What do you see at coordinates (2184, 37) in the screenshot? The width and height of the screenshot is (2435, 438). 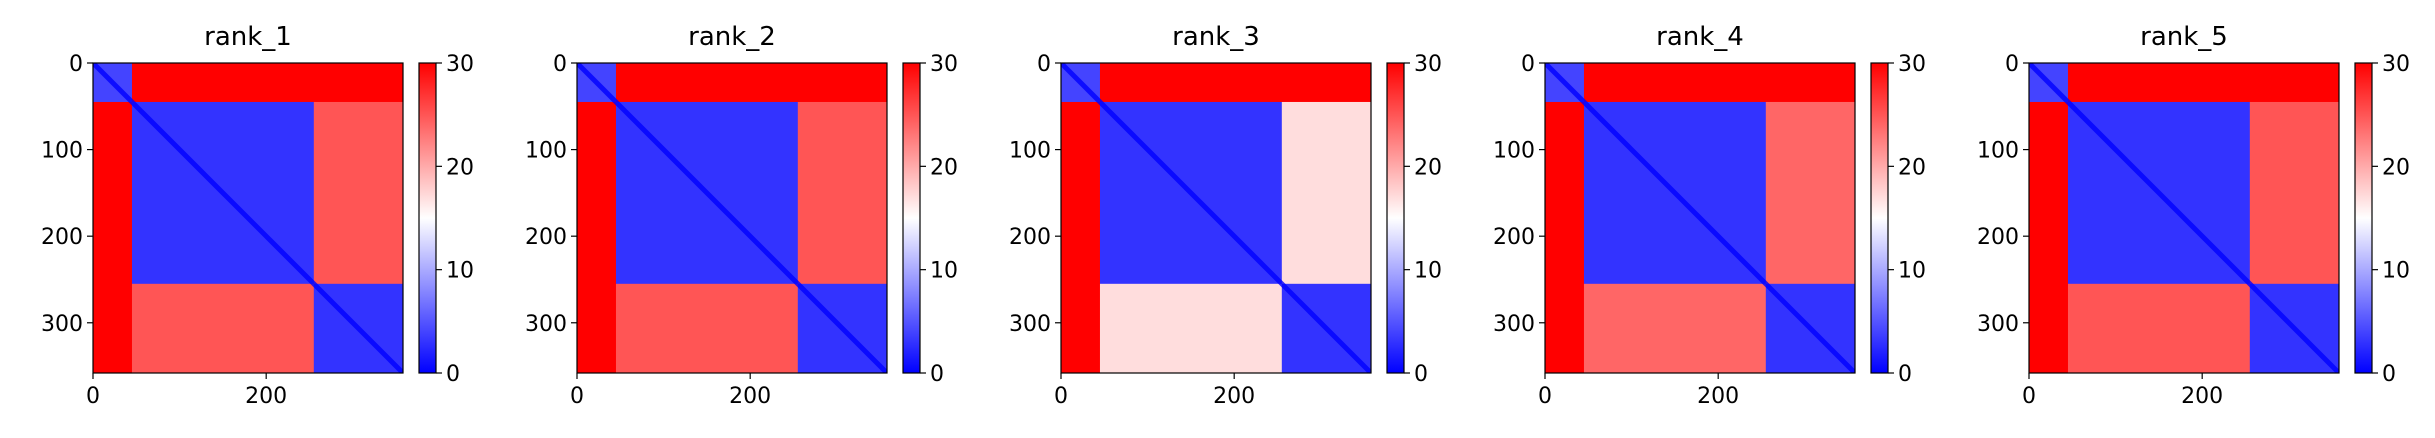 I see `subplot-title: rank_5` at bounding box center [2184, 37].